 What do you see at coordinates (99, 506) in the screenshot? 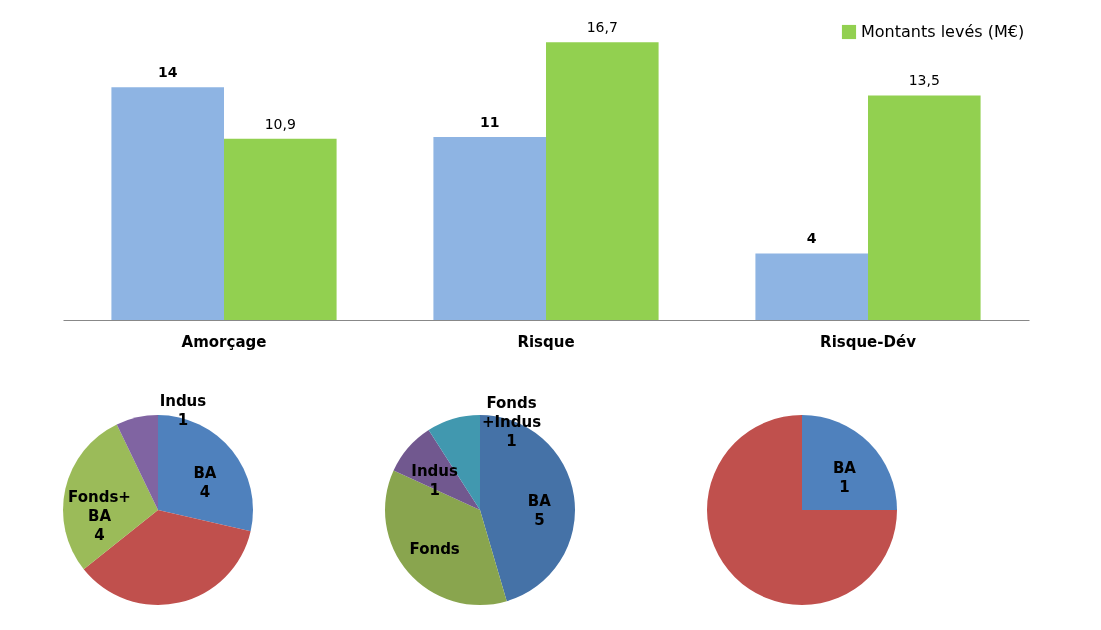
I see `slice-label: Fonds+ BA` at bounding box center [99, 506].